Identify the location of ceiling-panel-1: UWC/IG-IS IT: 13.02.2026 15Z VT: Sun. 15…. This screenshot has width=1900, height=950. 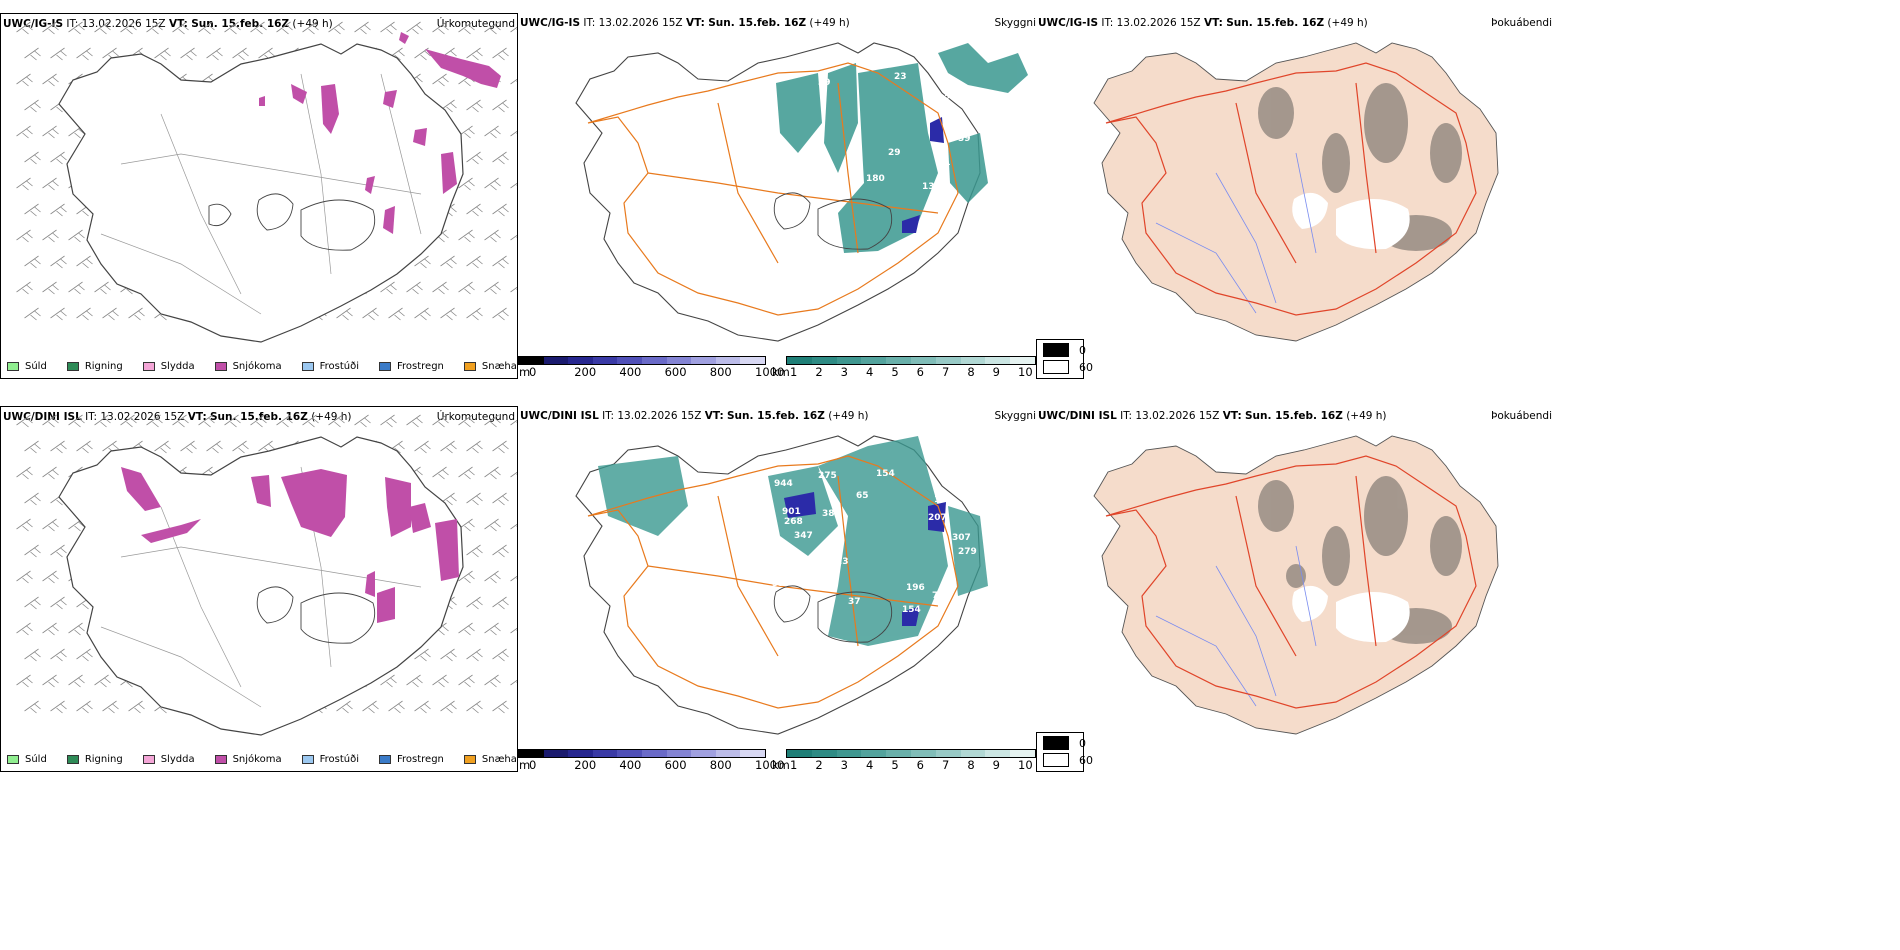
(777, 196).